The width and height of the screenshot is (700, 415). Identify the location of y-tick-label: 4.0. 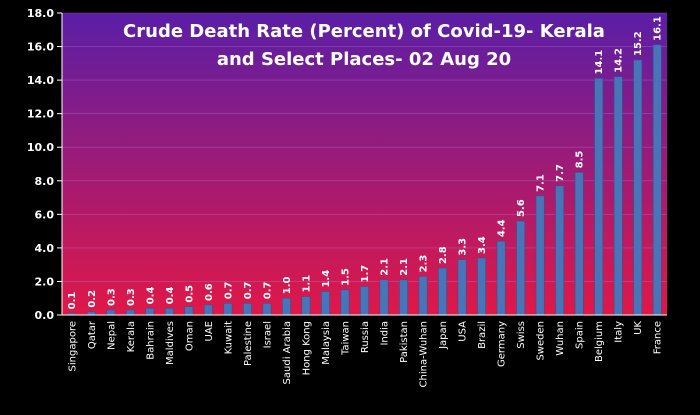
(45, 248).